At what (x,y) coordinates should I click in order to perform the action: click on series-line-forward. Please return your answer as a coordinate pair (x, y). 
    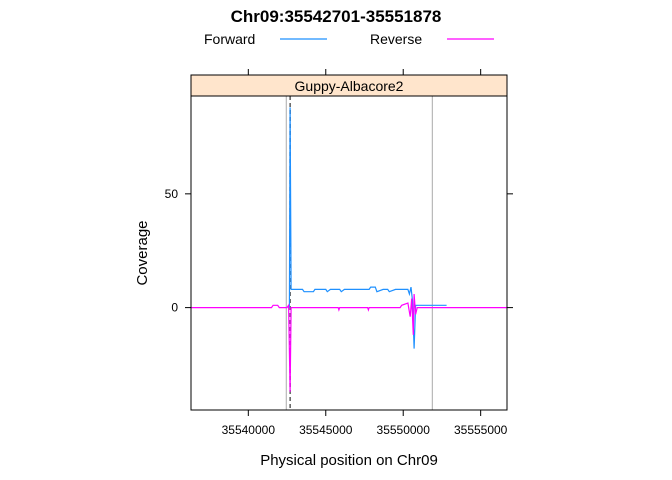
    Looking at the image, I should click on (367, 228).